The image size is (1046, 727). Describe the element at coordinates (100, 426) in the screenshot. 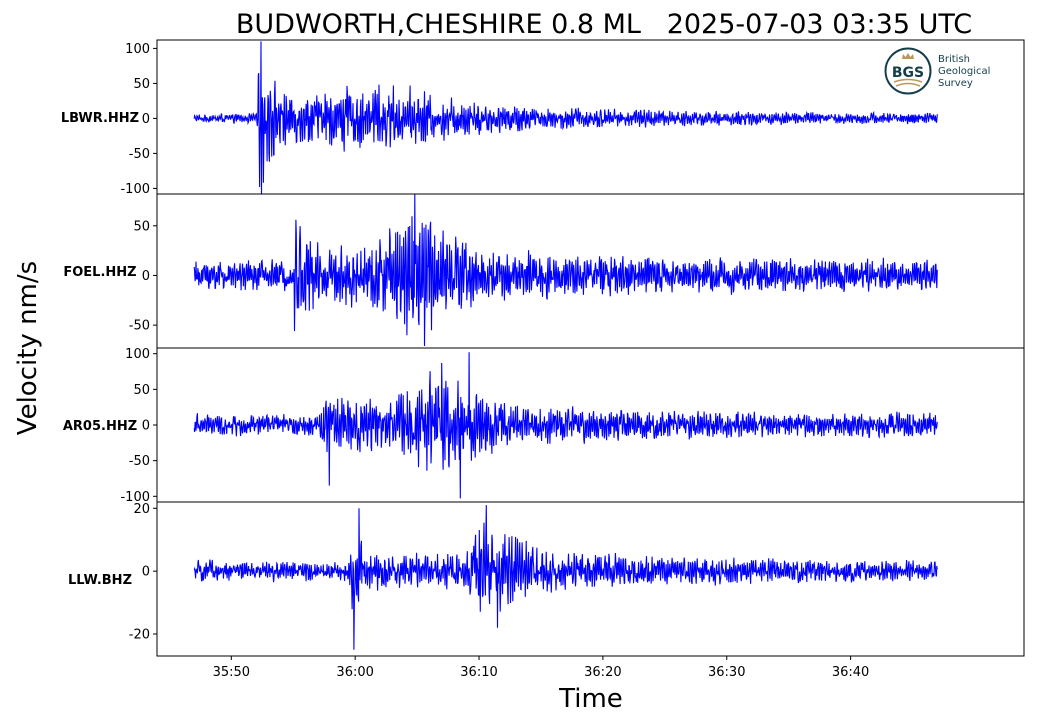

I see `station-label: AR05.HHZ` at that location.